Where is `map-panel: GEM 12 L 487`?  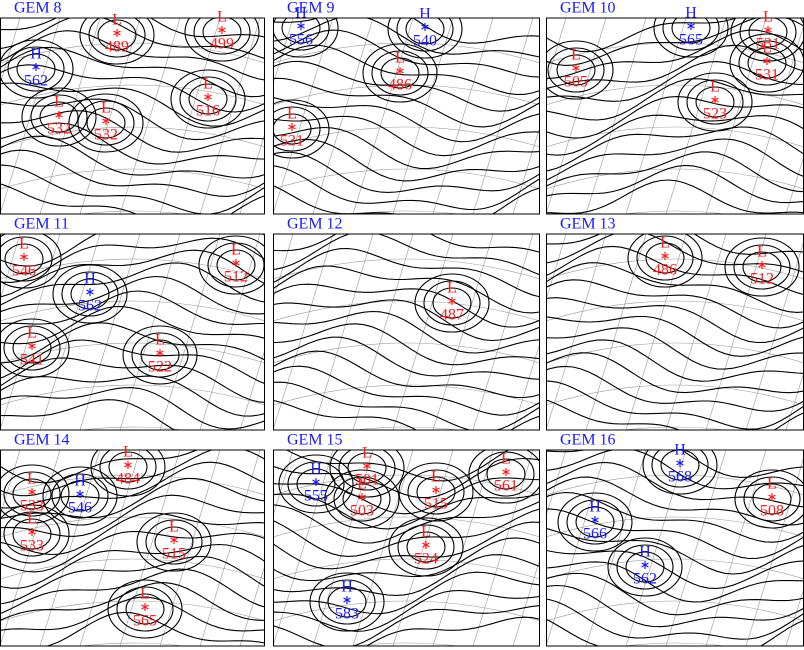
map-panel: GEM 12 L 487 is located at coordinates (406, 323).